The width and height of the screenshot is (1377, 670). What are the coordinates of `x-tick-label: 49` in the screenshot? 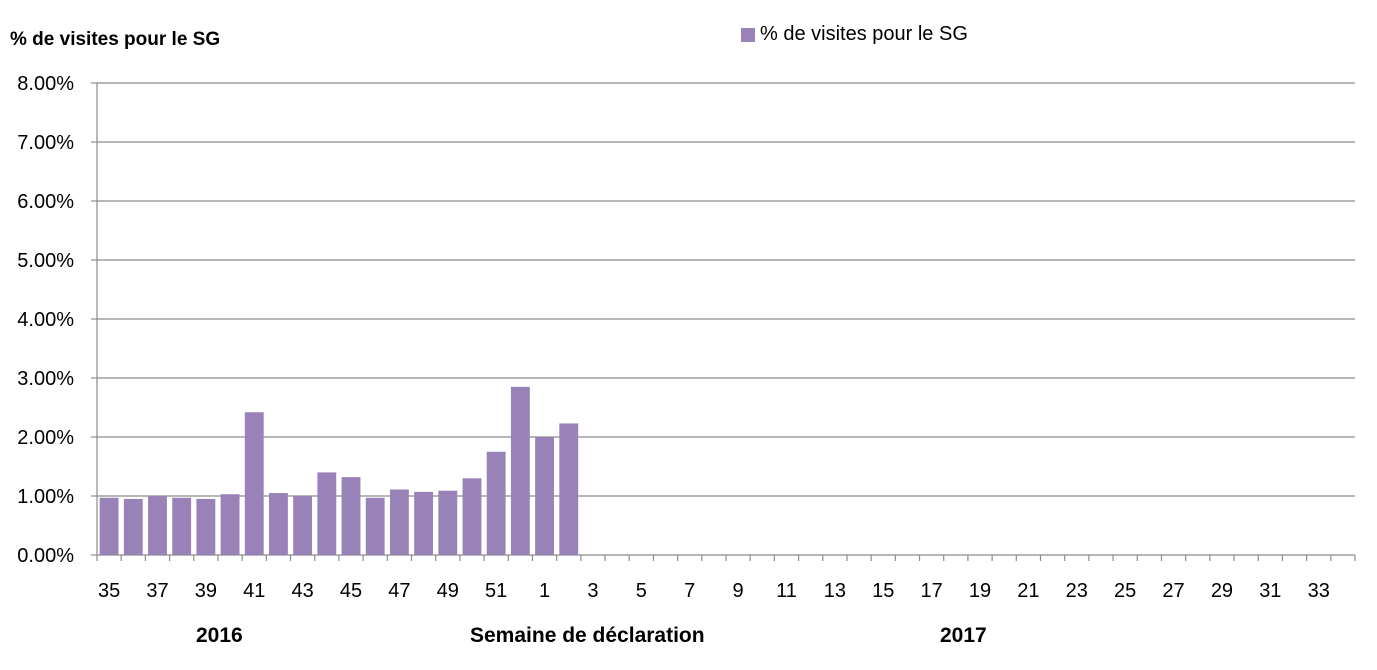 It's located at (448, 591).